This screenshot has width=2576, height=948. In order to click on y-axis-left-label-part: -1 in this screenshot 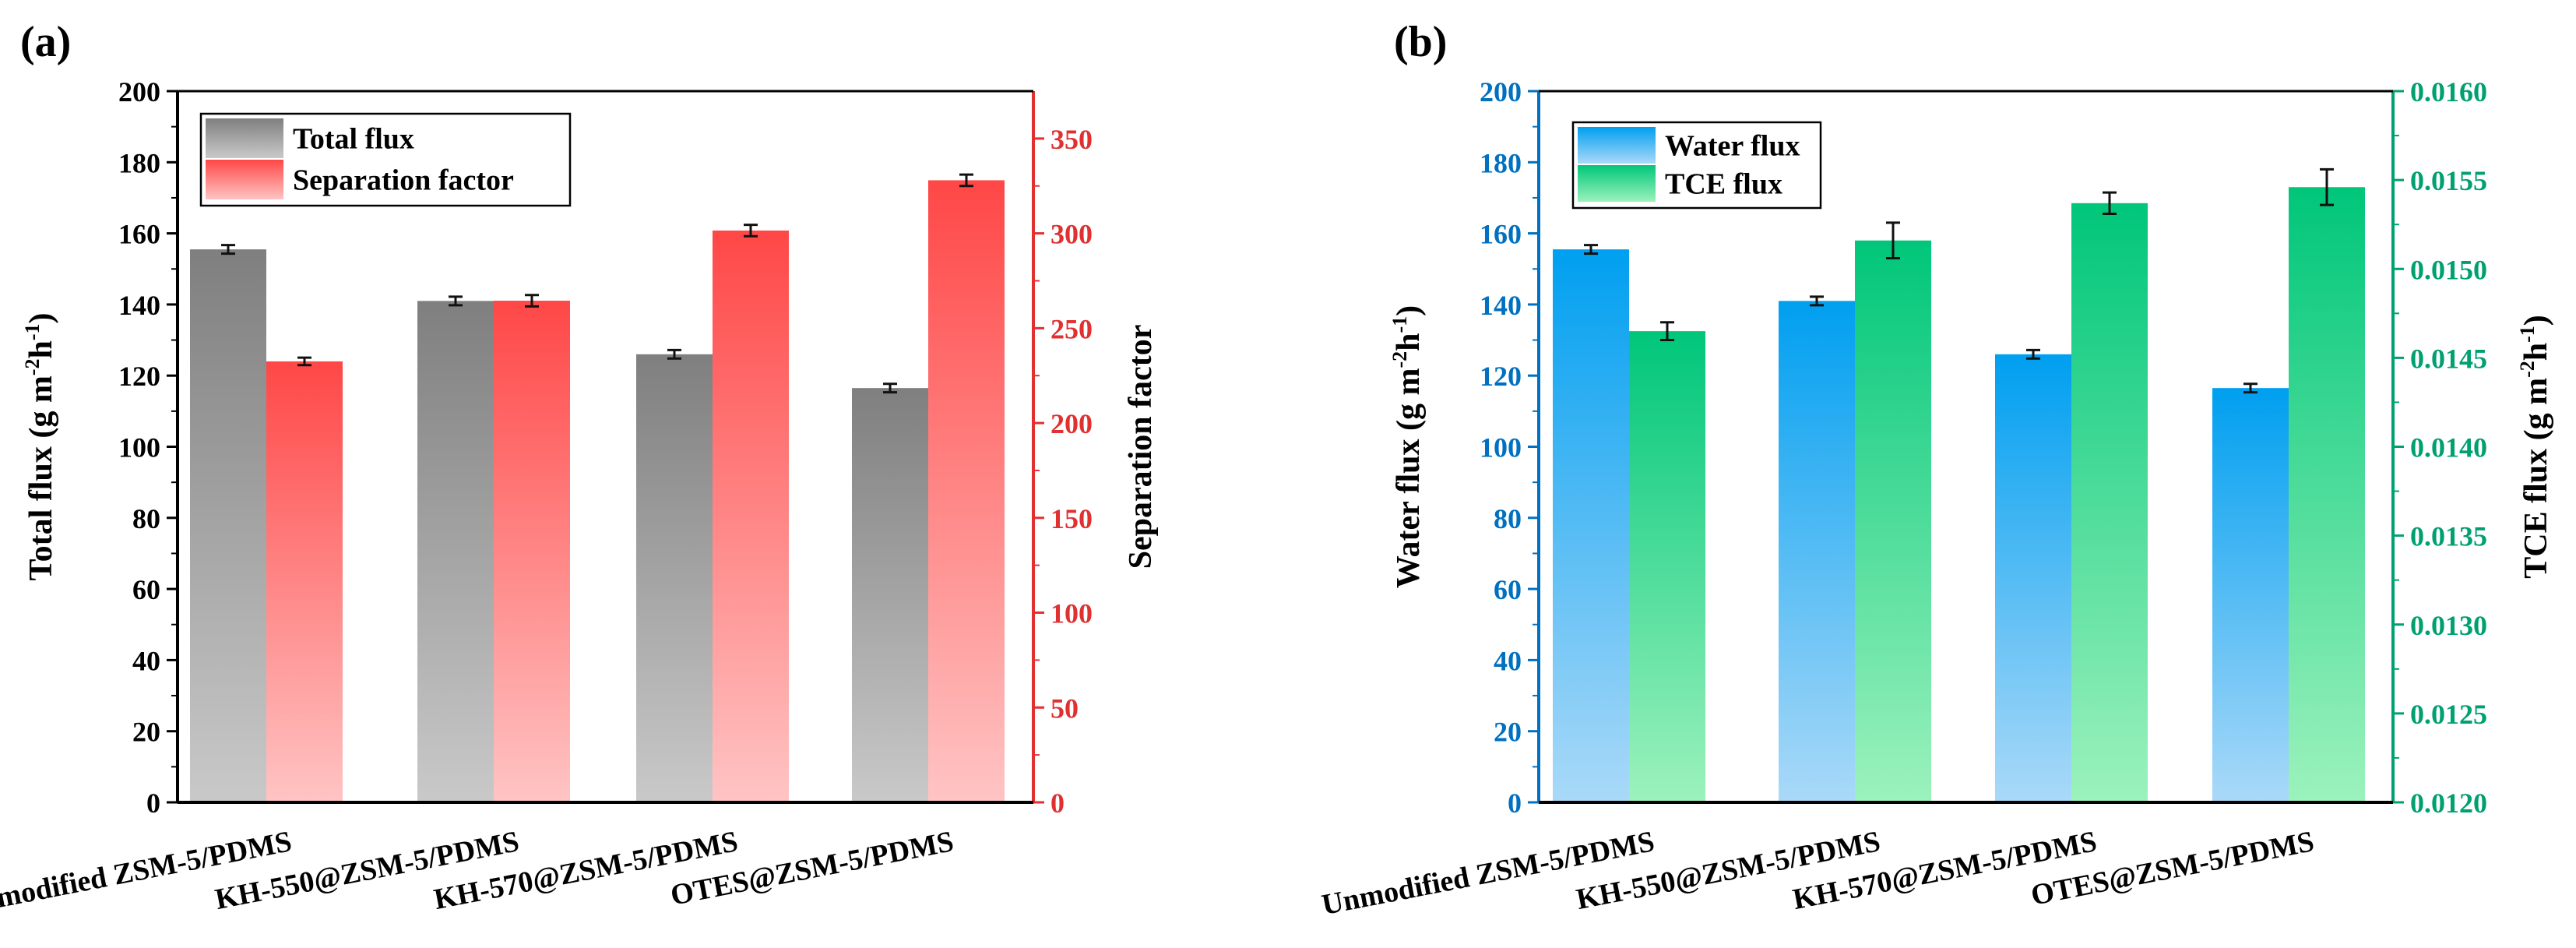, I will do `click(32, 331)`.